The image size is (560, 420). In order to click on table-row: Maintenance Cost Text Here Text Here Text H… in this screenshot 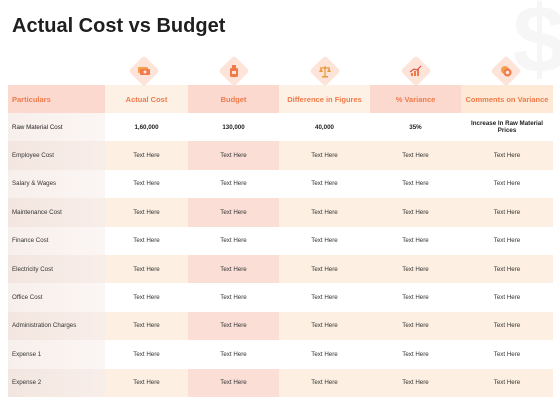, I will do `click(280, 212)`.